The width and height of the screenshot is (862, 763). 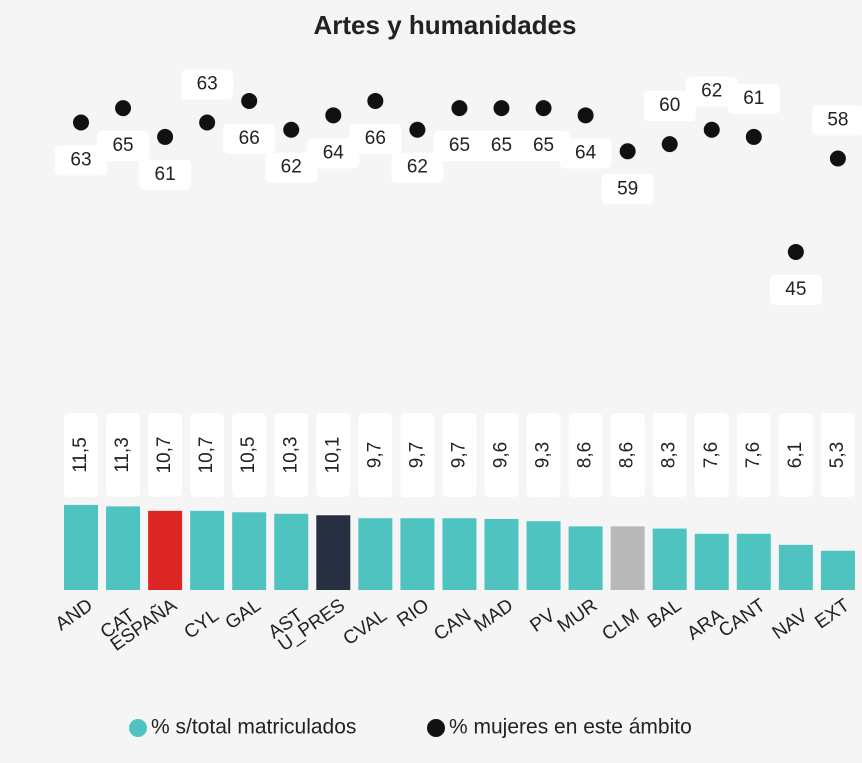 I want to click on legend-label: % s/total matriculados, so click(x=253, y=727).